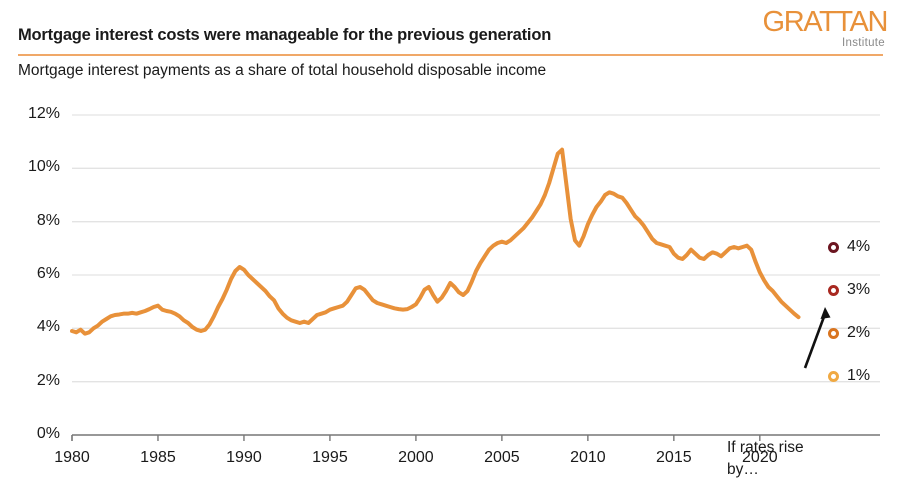 The width and height of the screenshot is (901, 481). What do you see at coordinates (674, 457) in the screenshot?
I see `x-axis-tick-label: 2015` at bounding box center [674, 457].